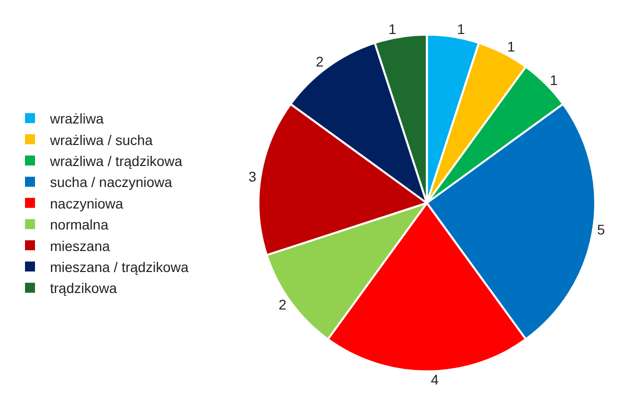 This screenshot has height=406, width=640. I want to click on legend-label: wrażliwa / sucha, so click(101, 140).